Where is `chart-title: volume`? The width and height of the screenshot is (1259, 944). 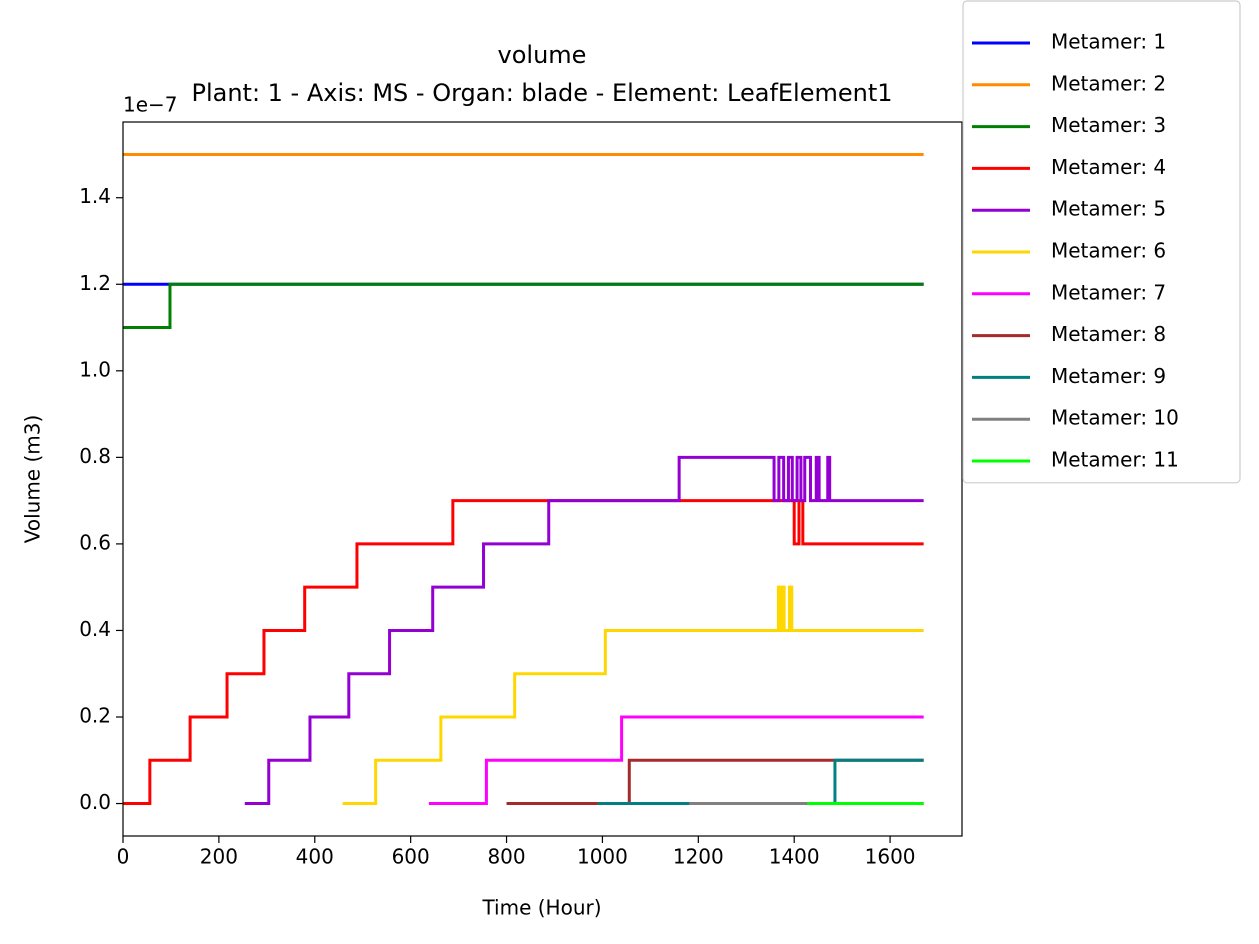 chart-title: volume is located at coordinates (542, 55).